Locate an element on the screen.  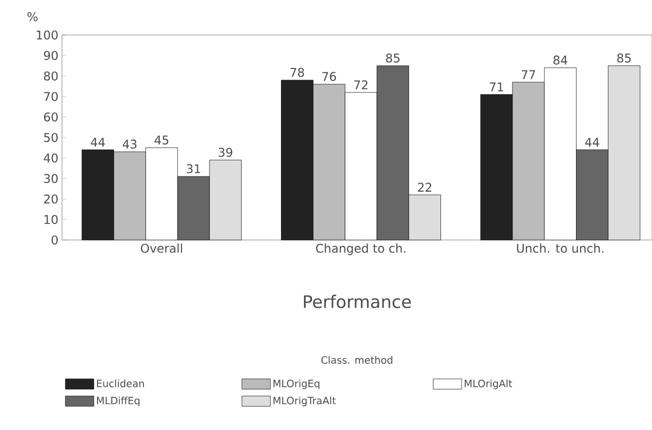
y-axis-title: % is located at coordinates (32, 17).